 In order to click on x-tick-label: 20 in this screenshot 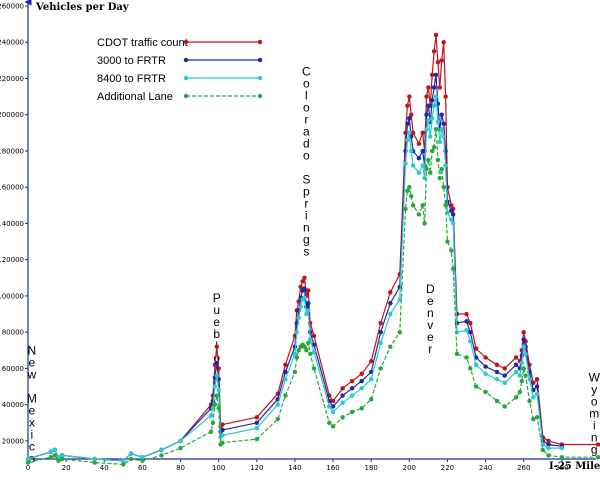, I will do `click(66, 468)`.